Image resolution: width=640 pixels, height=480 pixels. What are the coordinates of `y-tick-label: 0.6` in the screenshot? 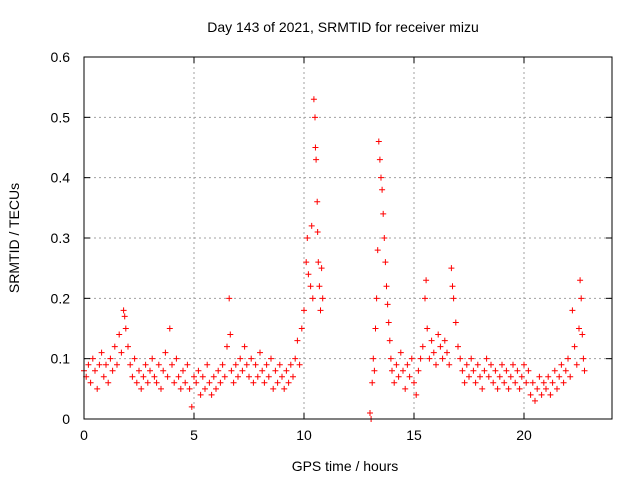 It's located at (61, 57).